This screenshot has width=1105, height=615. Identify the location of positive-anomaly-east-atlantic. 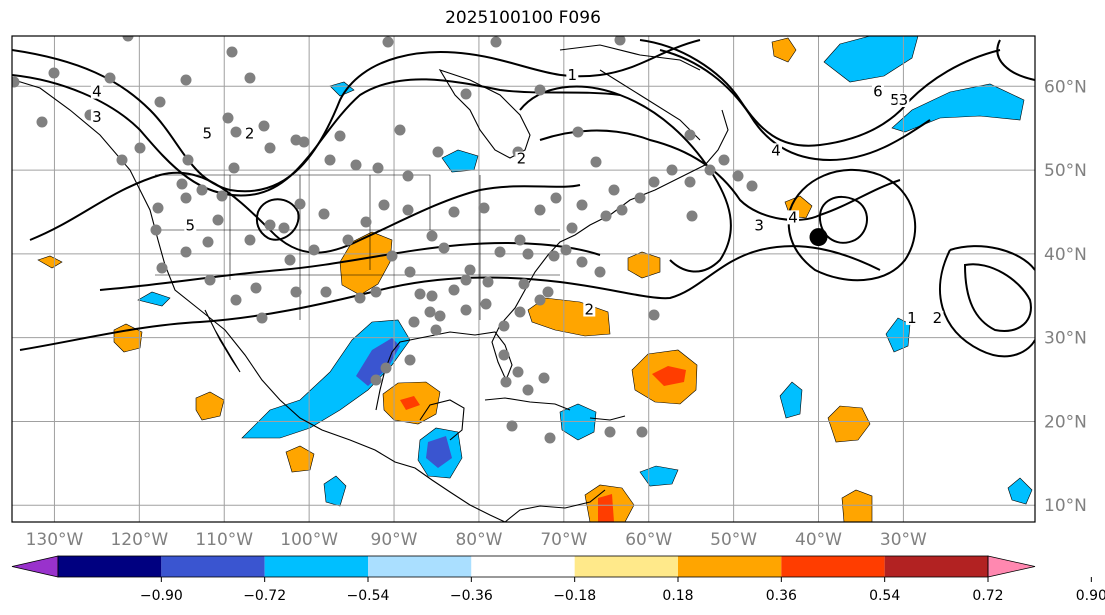
(849, 424).